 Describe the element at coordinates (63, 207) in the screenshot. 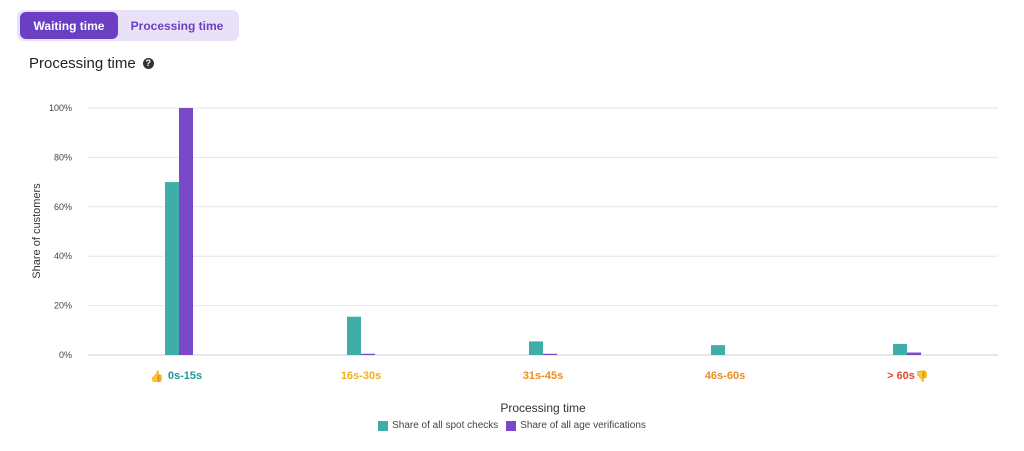

I see `y-tick-label: 60%` at that location.